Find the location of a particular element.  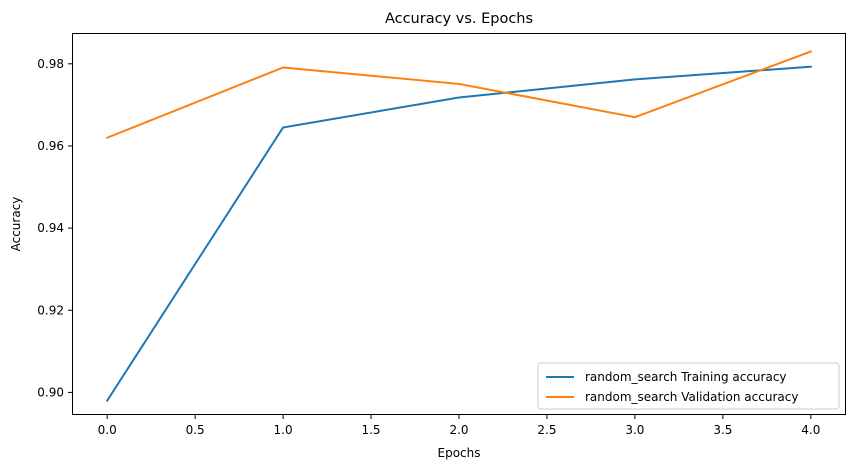

chart-title: Accuracy vs. Epochs is located at coordinates (459, 19).